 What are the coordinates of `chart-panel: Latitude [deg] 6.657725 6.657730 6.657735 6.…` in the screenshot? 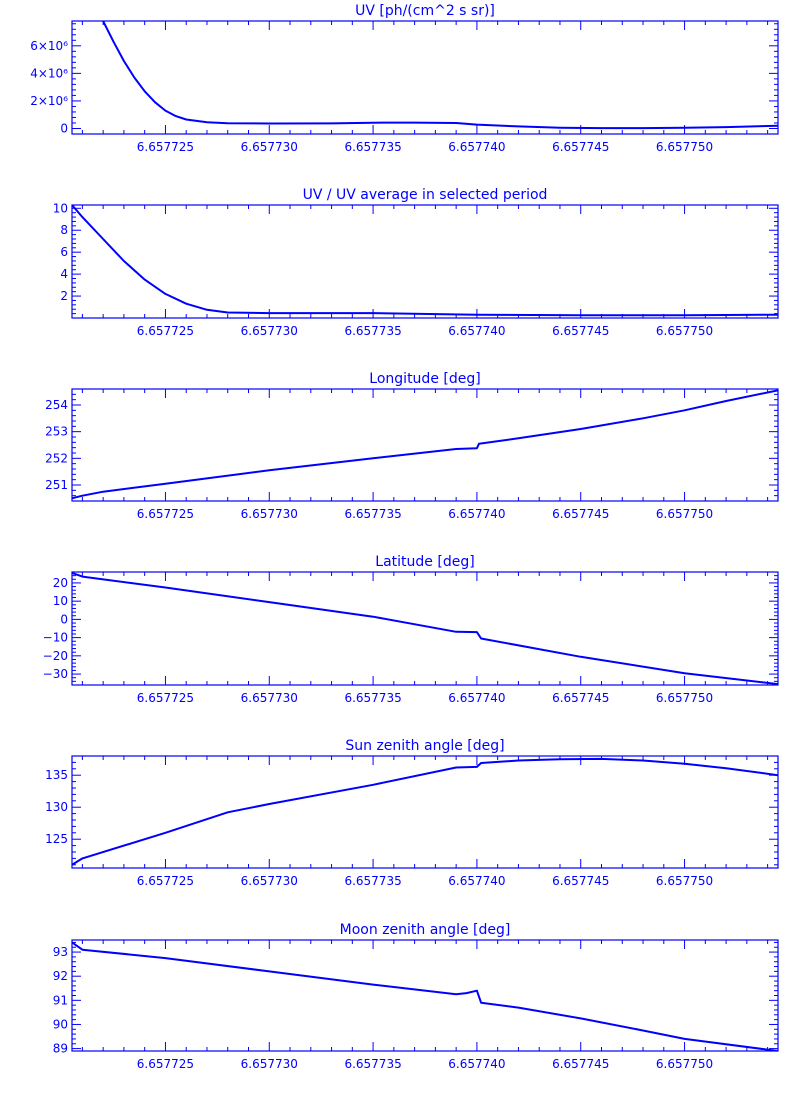 It's located at (411, 629).